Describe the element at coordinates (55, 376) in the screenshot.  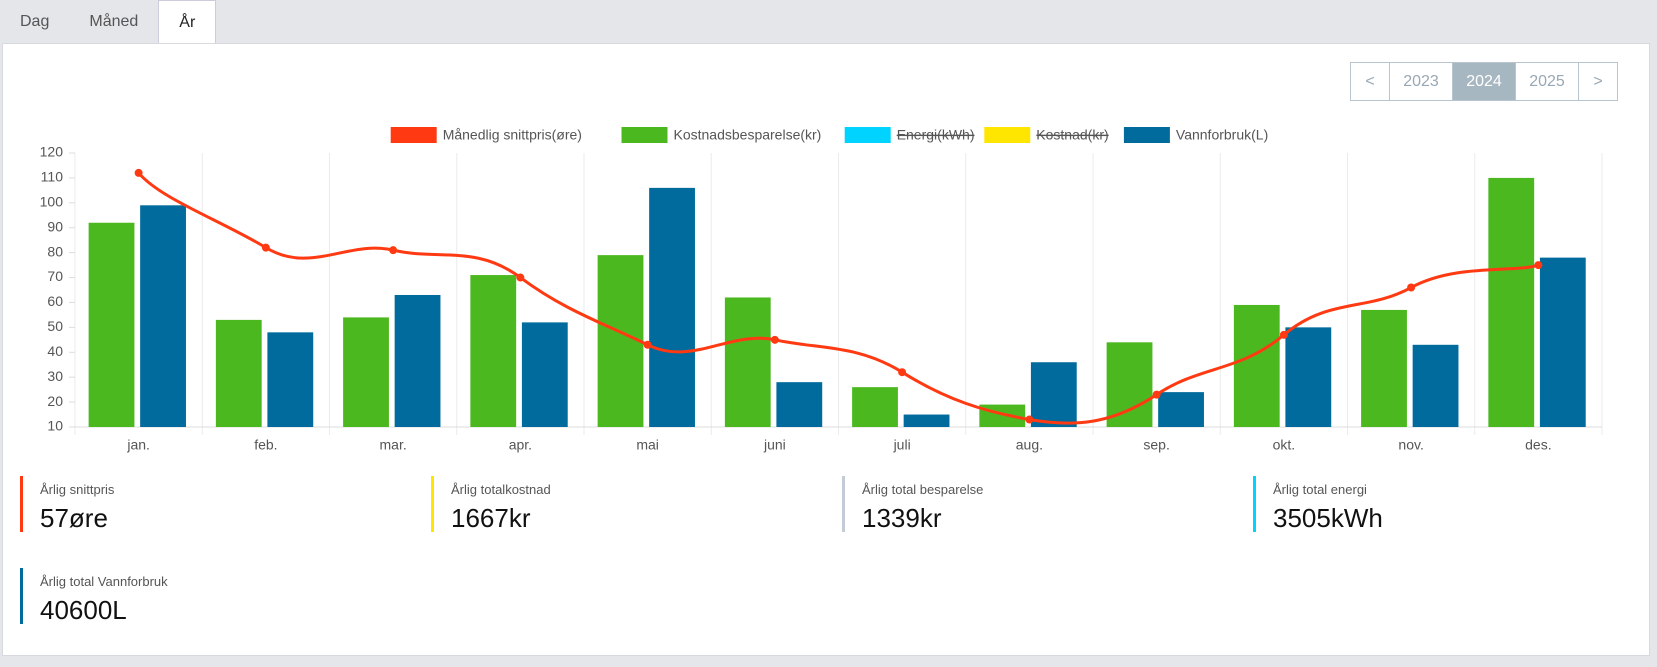
I see `y-tick-label: 30` at that location.